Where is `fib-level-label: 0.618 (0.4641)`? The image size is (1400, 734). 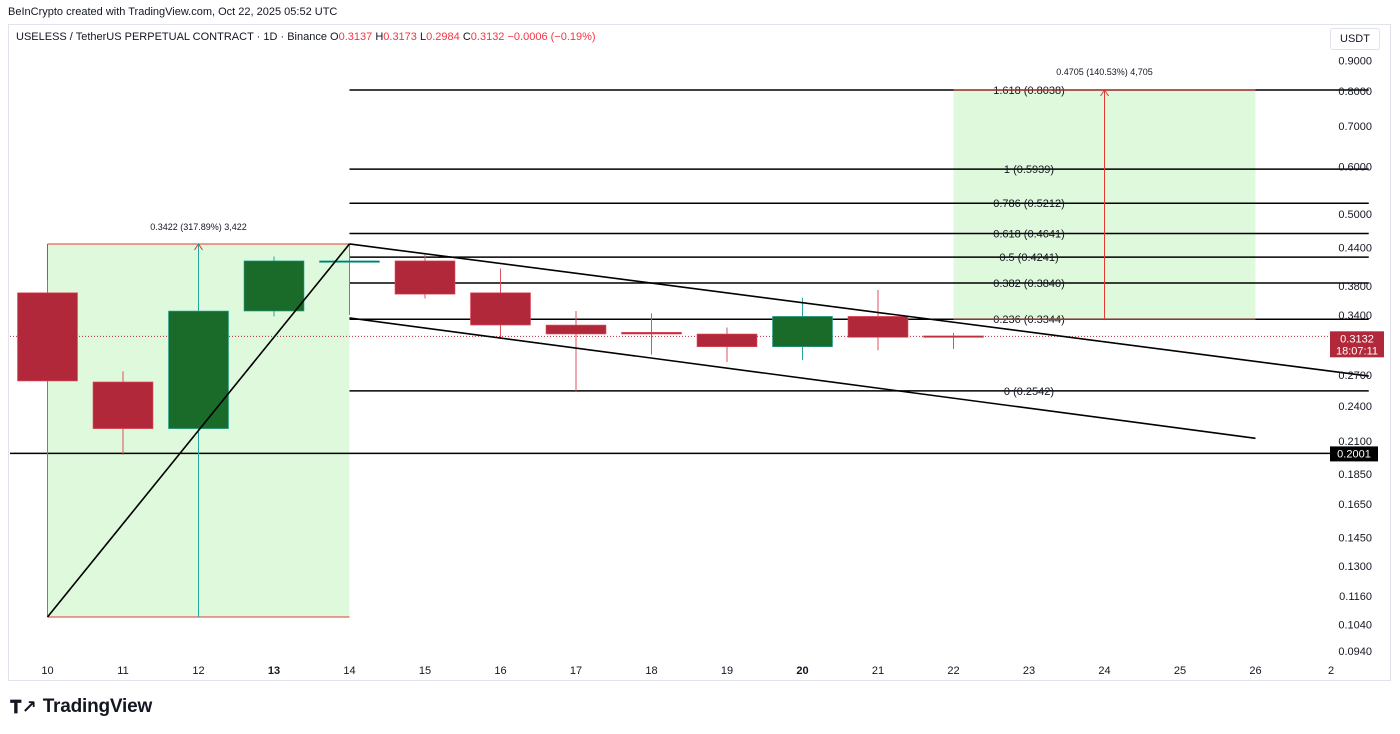
fib-level-label: 0.618 (0.4641) is located at coordinates (1029, 235).